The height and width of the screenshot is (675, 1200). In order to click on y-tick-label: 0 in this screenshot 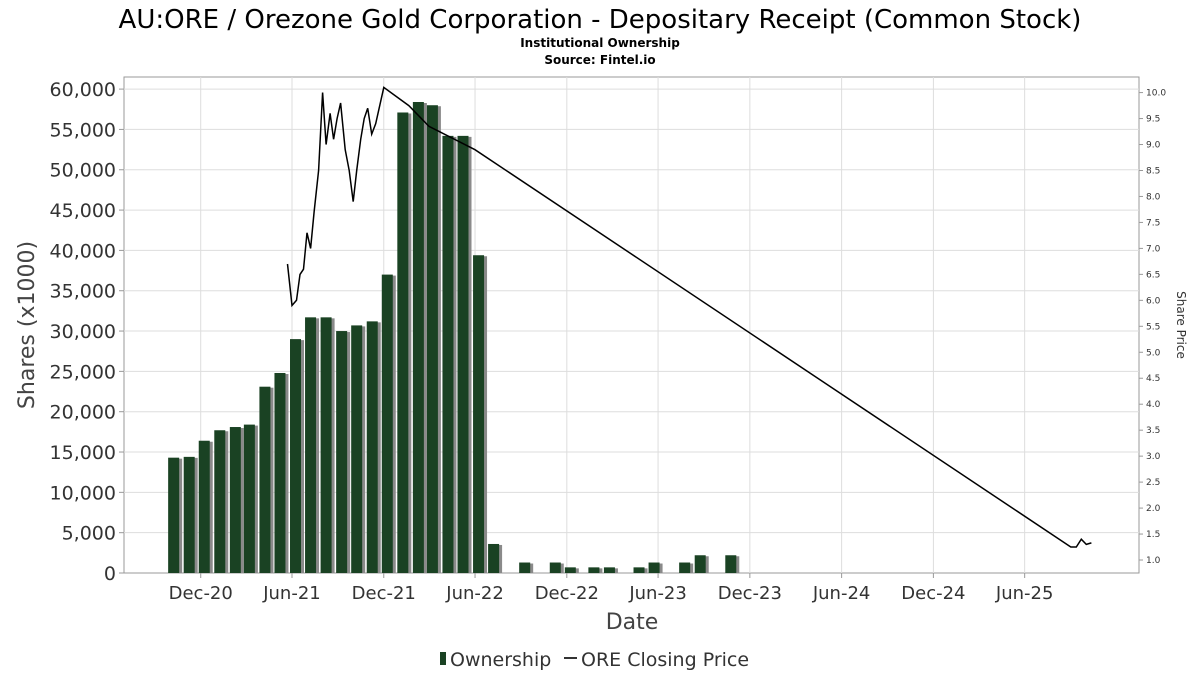, I will do `click(110, 574)`.